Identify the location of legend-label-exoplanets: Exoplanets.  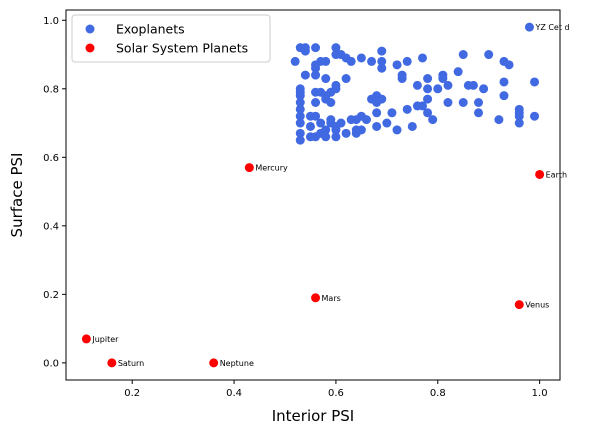
(150, 29).